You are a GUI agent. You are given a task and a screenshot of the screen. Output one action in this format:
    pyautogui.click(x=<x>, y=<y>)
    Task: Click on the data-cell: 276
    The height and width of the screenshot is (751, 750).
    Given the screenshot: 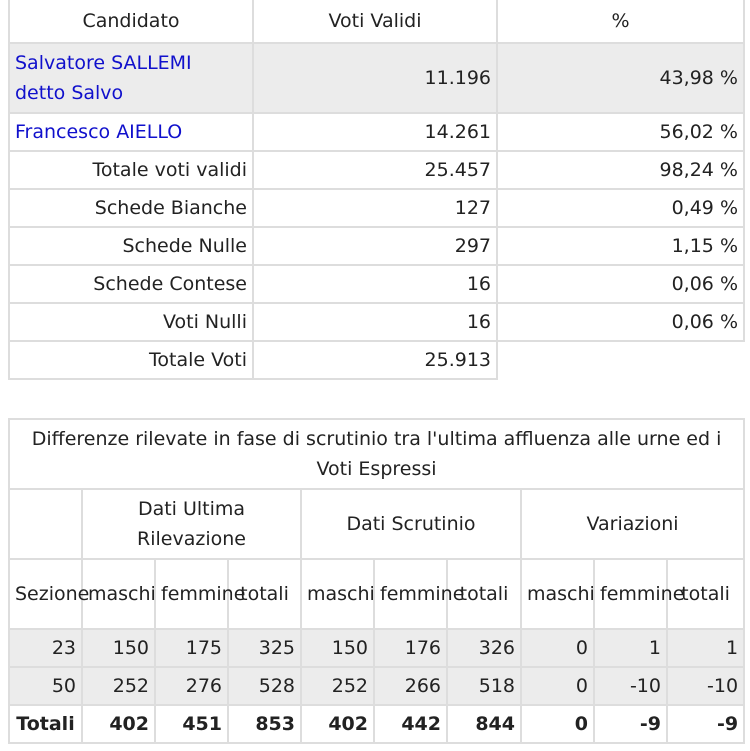 What is the action you would take?
    pyautogui.click(x=191, y=686)
    